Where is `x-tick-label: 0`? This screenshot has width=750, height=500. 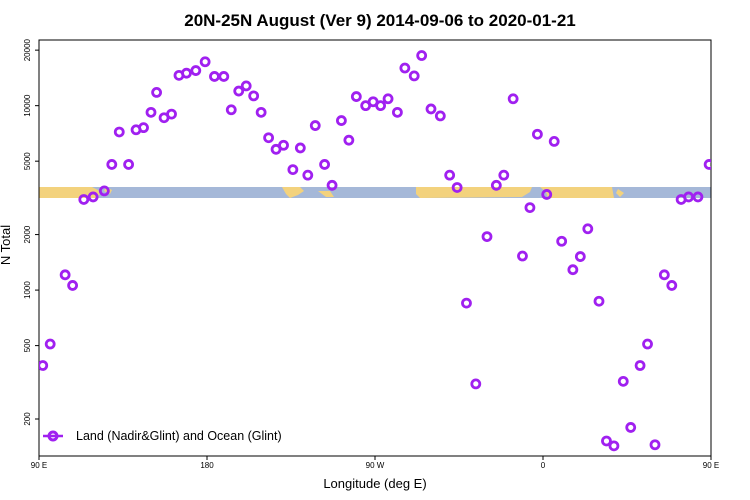
x-tick-label: 0 is located at coordinates (543, 465).